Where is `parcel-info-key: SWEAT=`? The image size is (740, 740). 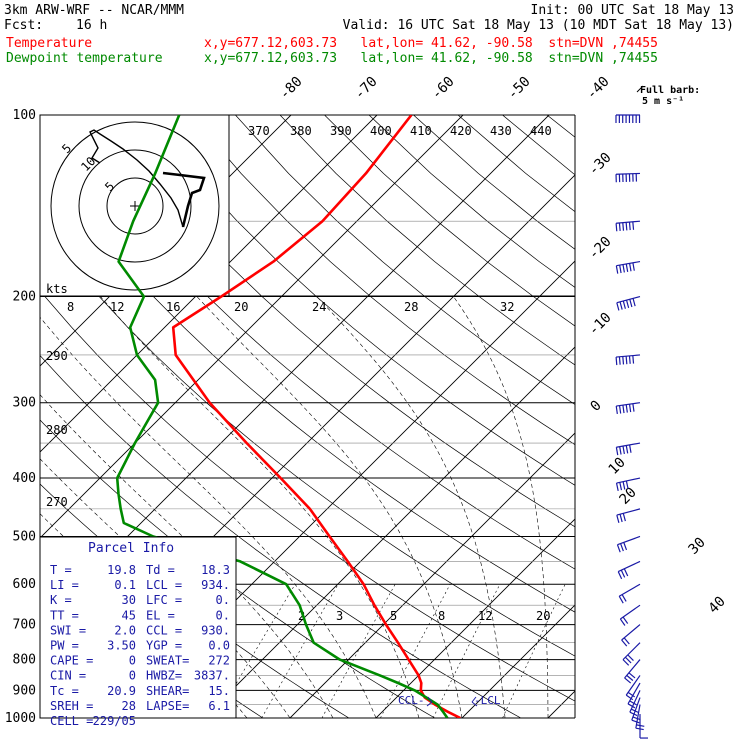 parcel-info-key: SWEAT= is located at coordinates (167, 661).